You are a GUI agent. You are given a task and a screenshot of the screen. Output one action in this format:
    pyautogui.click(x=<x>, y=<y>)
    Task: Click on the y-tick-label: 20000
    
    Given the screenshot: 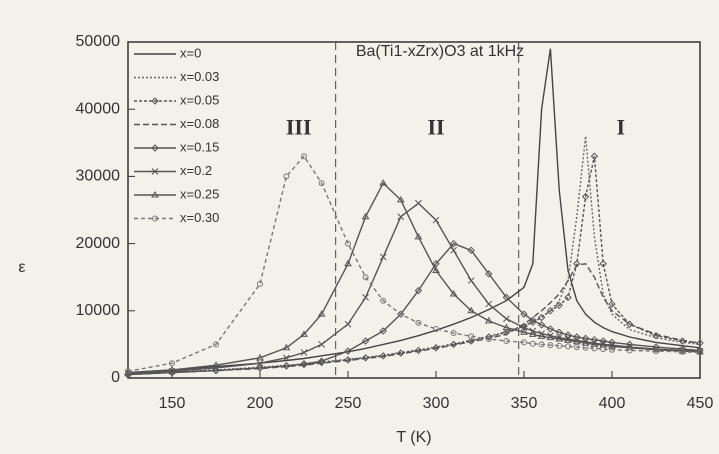 What is the action you would take?
    pyautogui.click(x=98, y=243)
    